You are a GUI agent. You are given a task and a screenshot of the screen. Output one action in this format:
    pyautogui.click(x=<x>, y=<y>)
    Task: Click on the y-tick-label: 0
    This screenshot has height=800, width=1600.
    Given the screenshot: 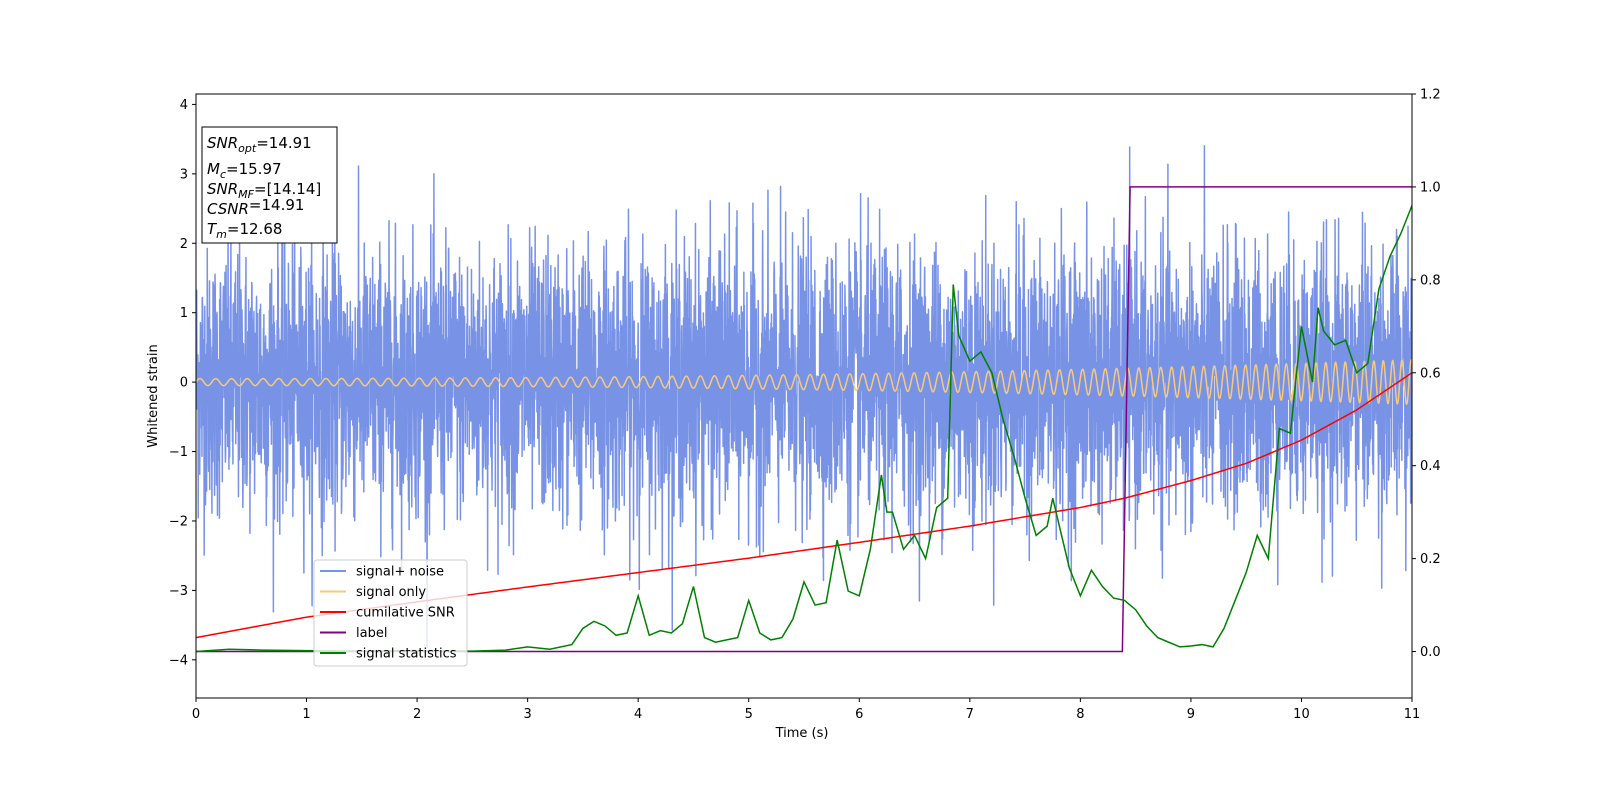 What is the action you would take?
    pyautogui.click(x=184, y=383)
    